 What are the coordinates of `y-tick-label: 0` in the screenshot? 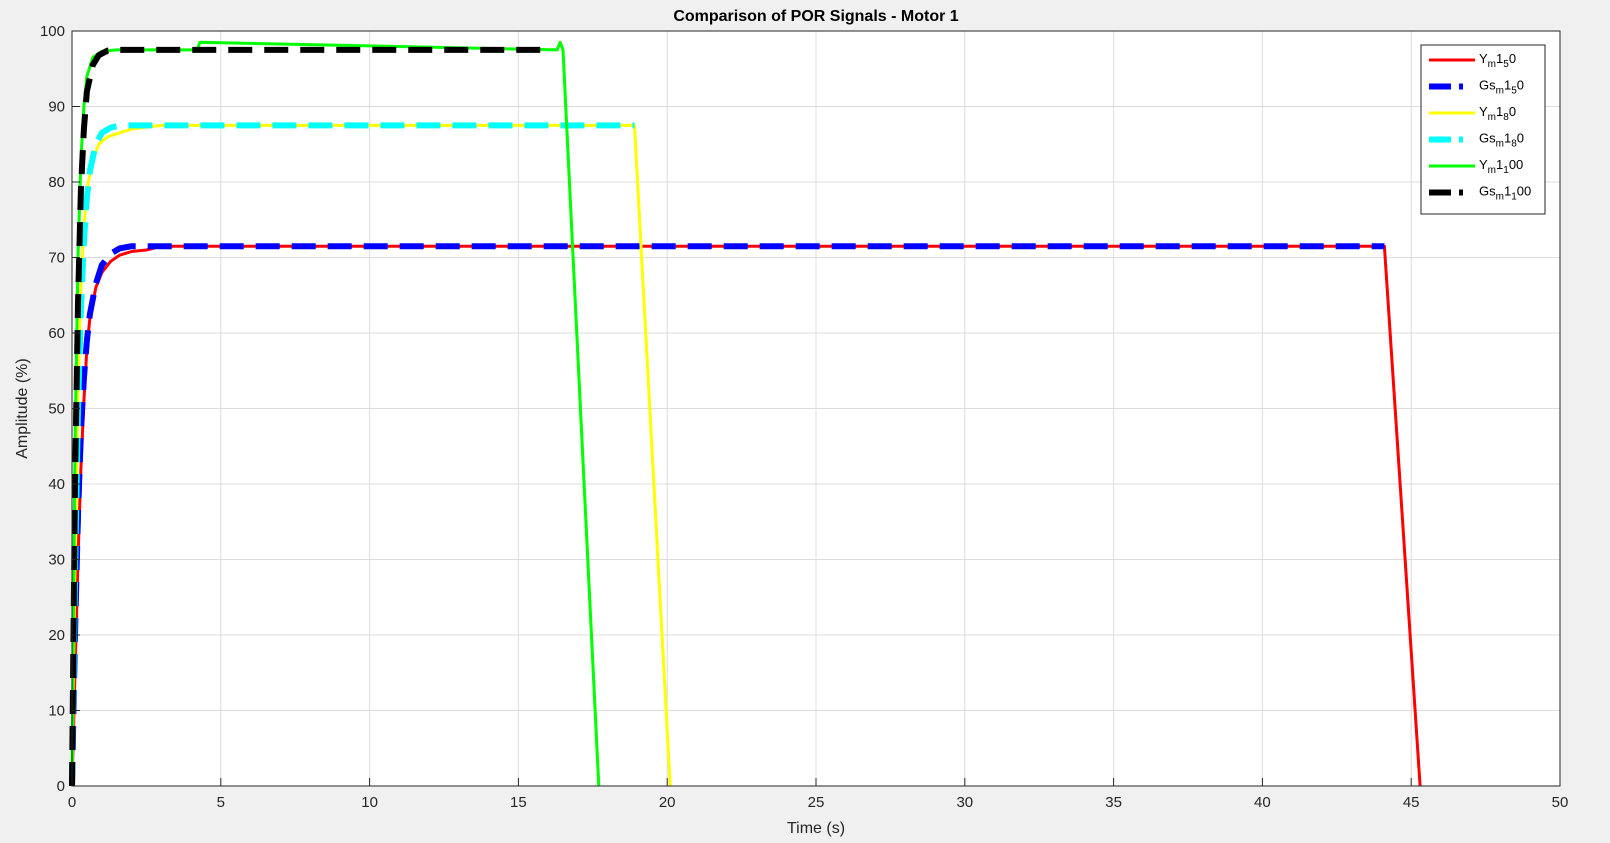 It's located at (61, 786).